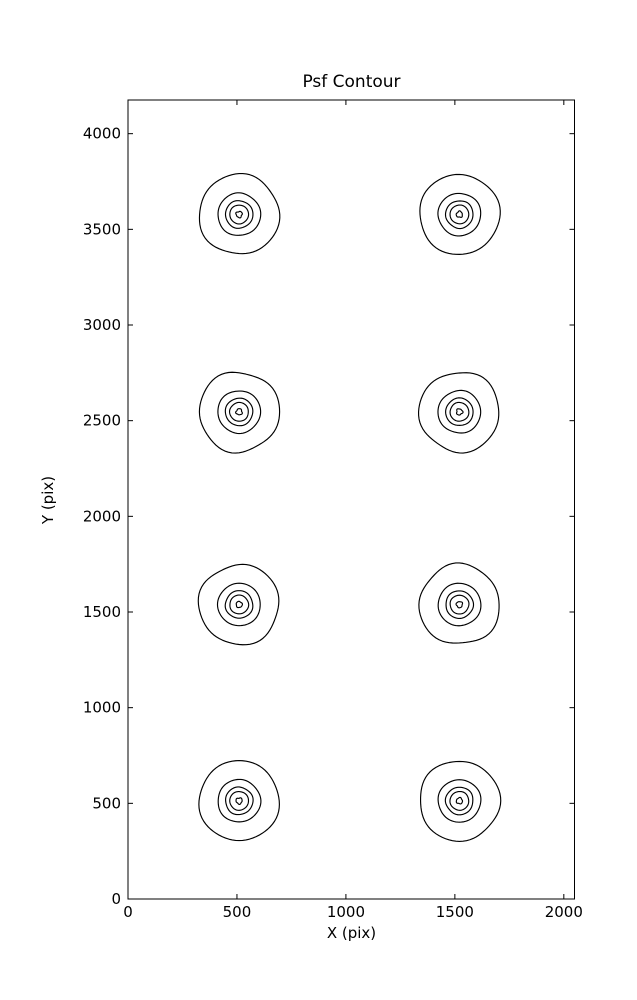 This screenshot has width=637, height=1000. Describe the element at coordinates (351, 933) in the screenshot. I see `x-axis-label: X (pix)` at that location.